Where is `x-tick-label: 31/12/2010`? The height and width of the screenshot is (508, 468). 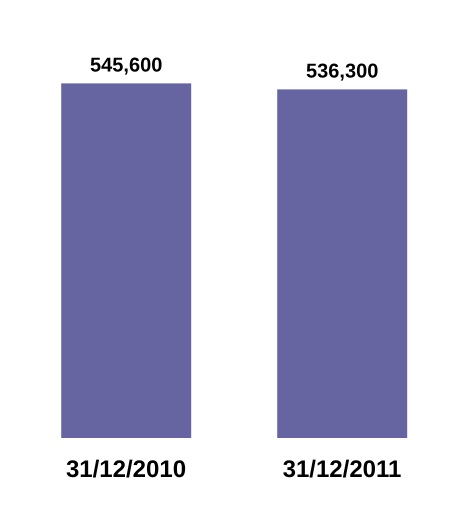 x-tick-label: 31/12/2010 is located at coordinates (126, 470).